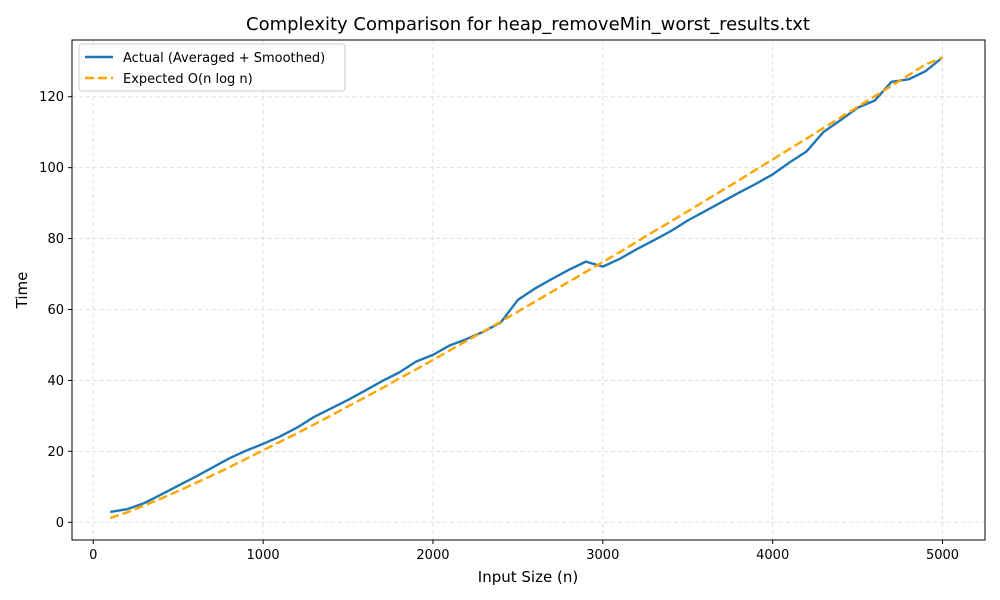  I want to click on x-tick-label: 3000, so click(602, 555).